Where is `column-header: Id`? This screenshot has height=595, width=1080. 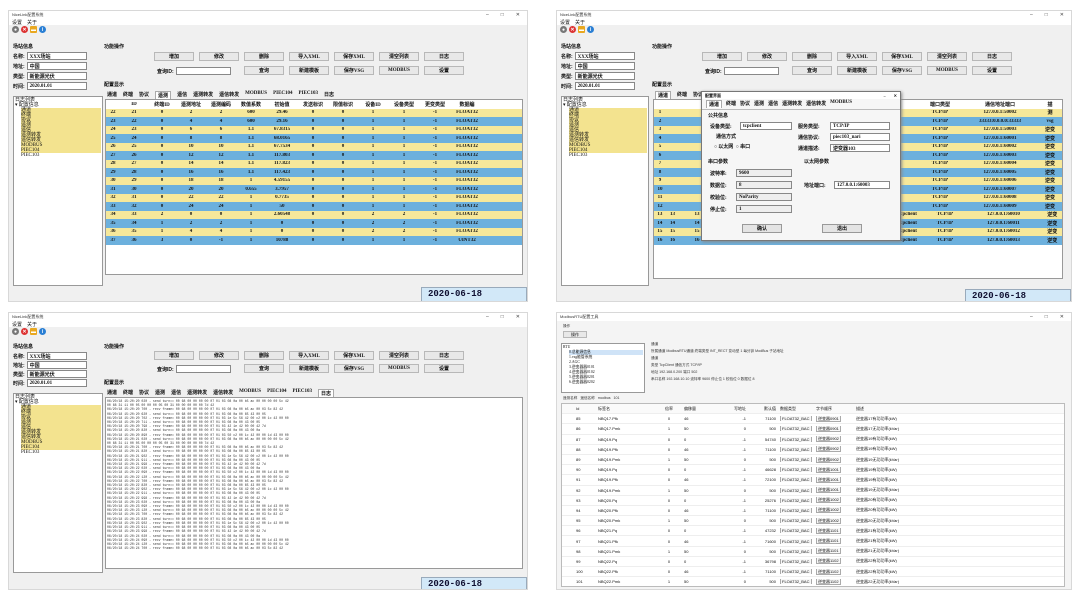
column-header: Id is located at coordinates (578, 409).